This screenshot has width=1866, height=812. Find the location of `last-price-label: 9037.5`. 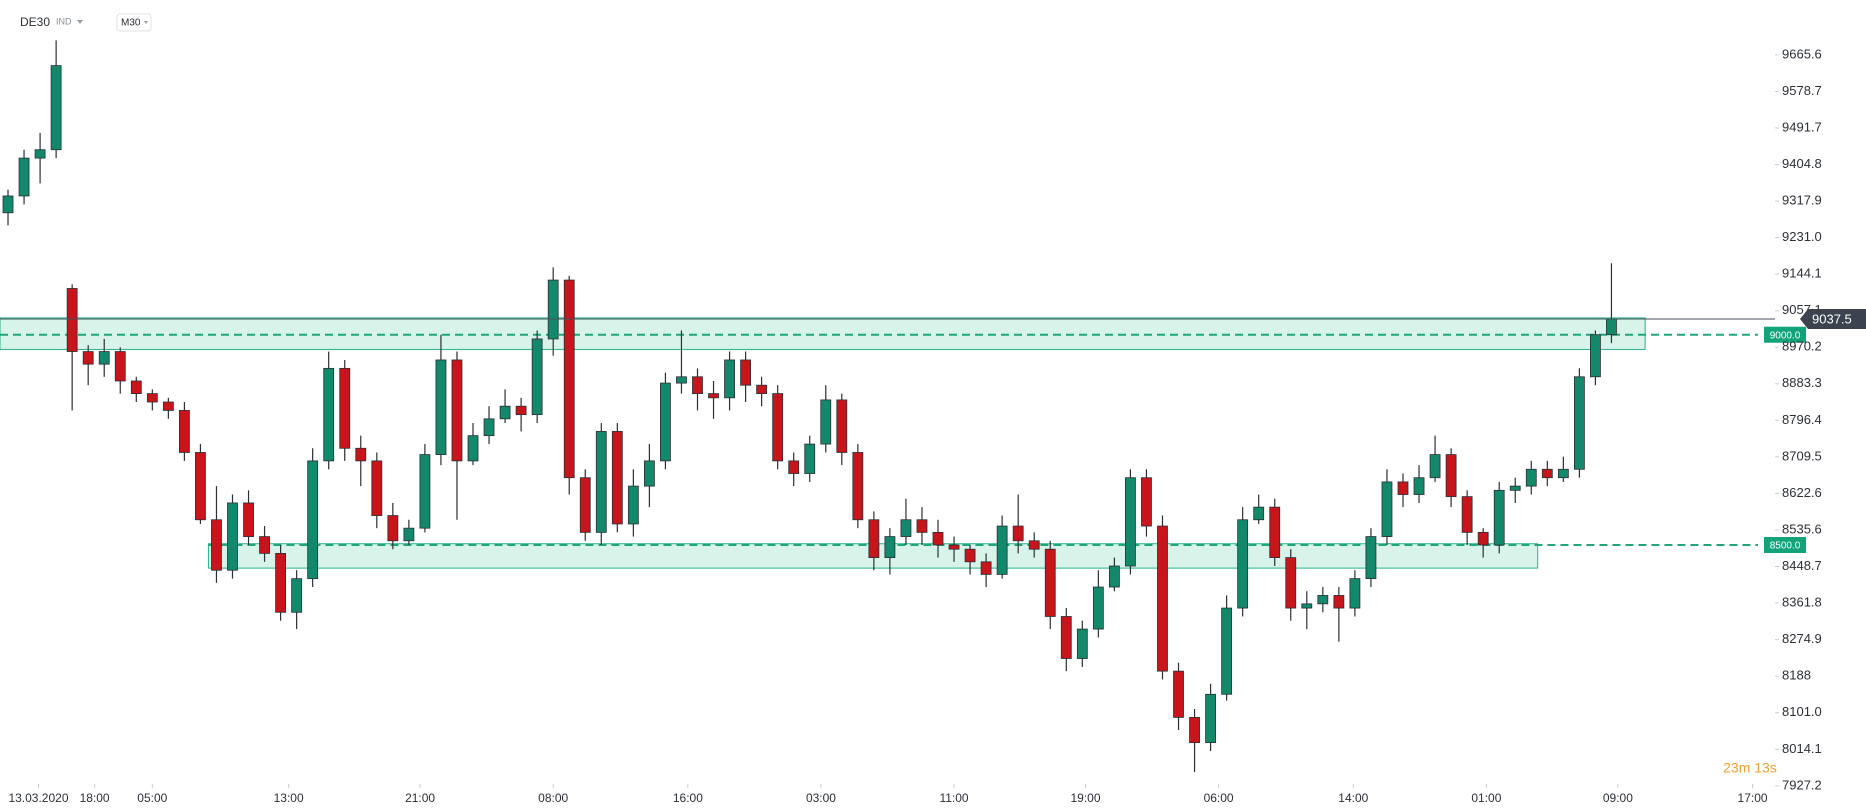

last-price-label: 9037.5 is located at coordinates (1832, 318).